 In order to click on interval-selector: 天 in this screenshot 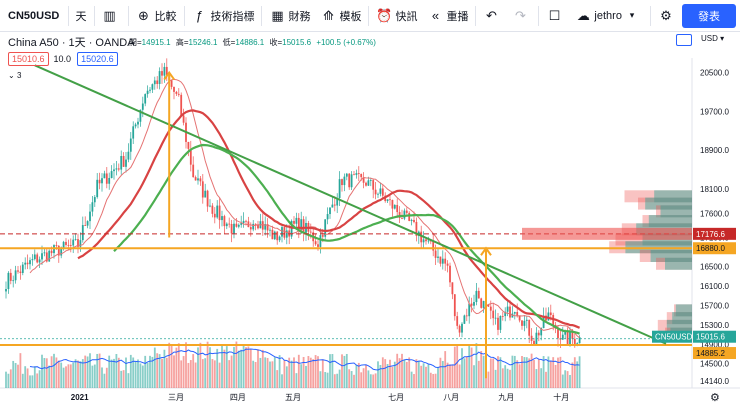, I will do `click(81, 16)`.